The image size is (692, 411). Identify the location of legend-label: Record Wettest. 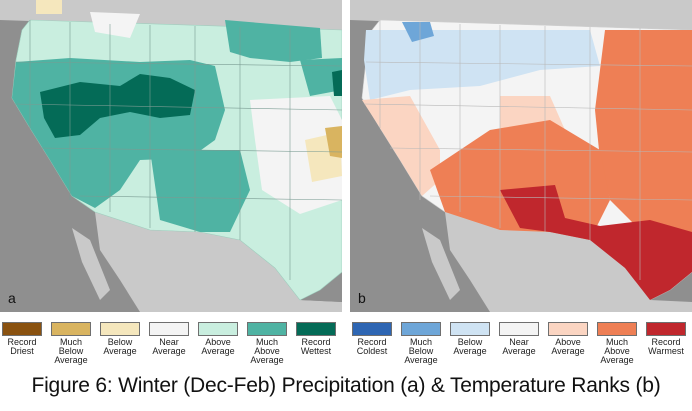
(316, 346).